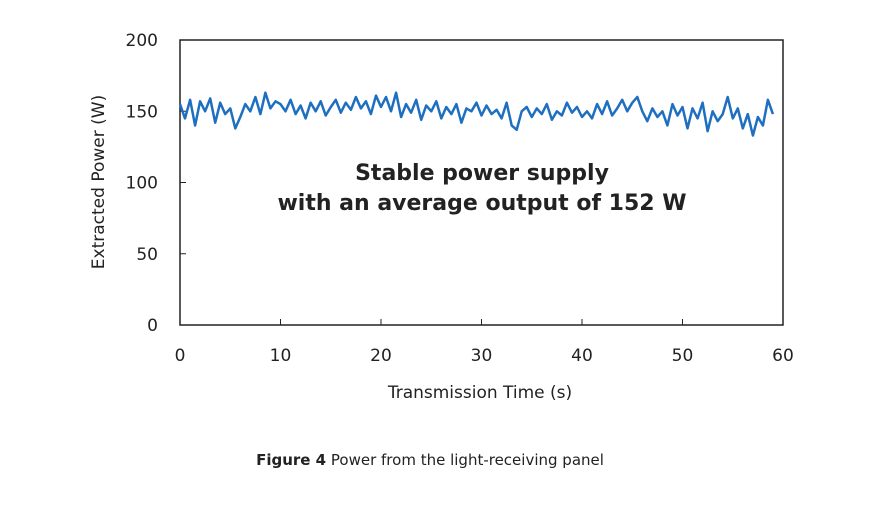 The height and width of the screenshot is (505, 876). Describe the element at coordinates (281, 356) in the screenshot. I see `x-tick-label: 10` at that location.